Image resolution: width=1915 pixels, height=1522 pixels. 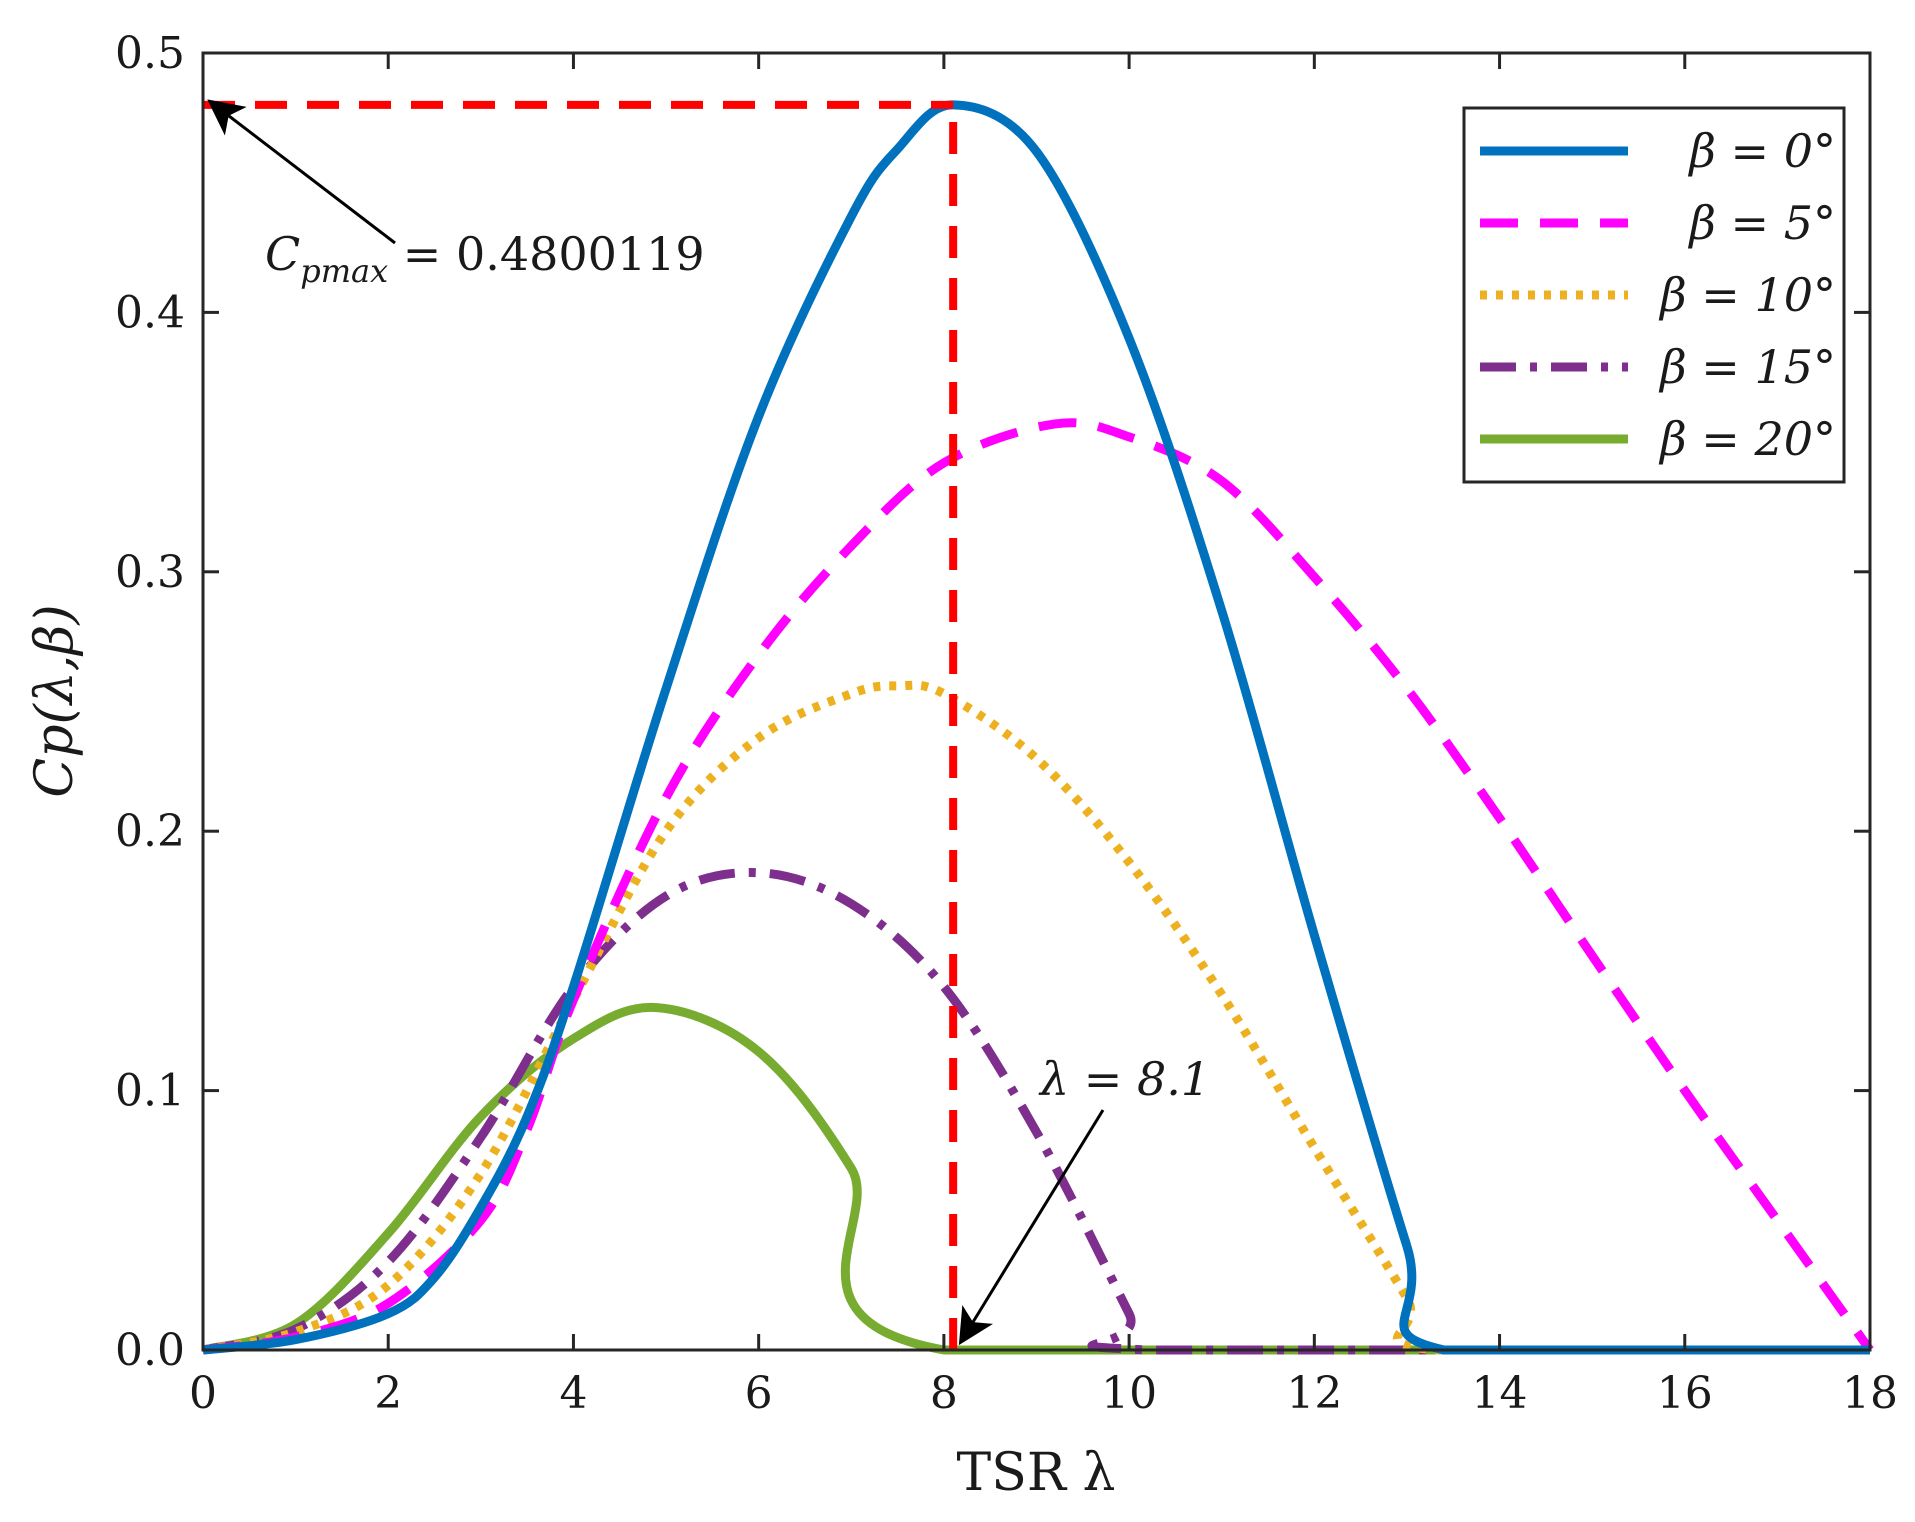 What do you see at coordinates (150, 831) in the screenshot?
I see `y-tick-label: 0.2` at bounding box center [150, 831].